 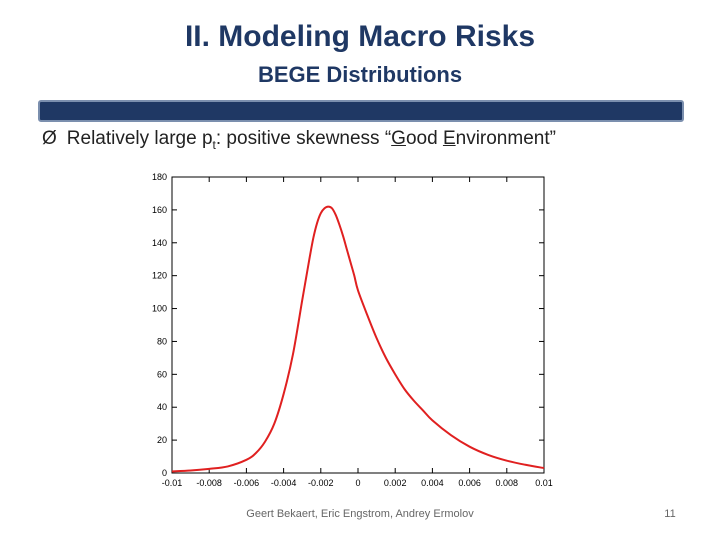 I want to click on bullet-arrow-icon: Ø, so click(x=49, y=138).